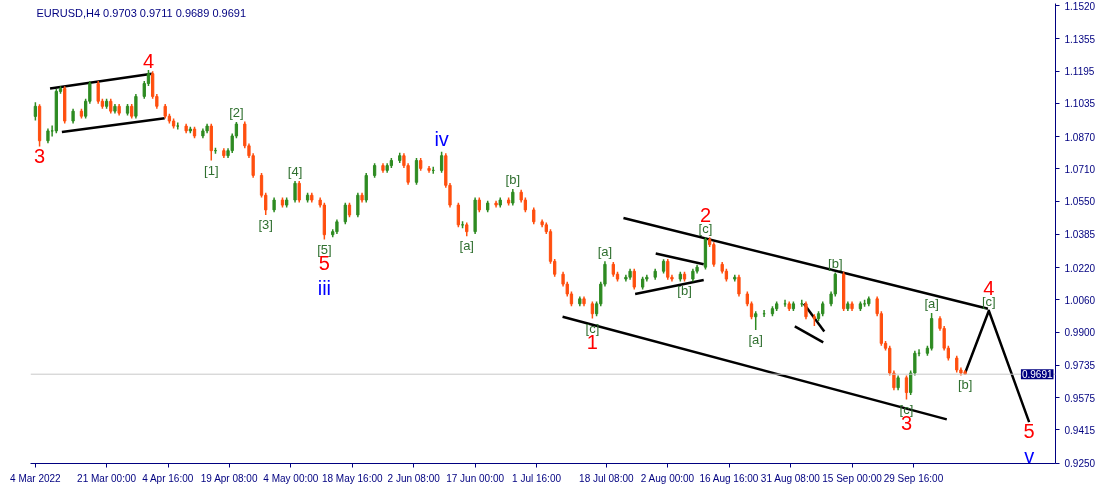 The image size is (1111, 491). What do you see at coordinates (1079, 72) in the screenshot?
I see `y-tick-label: 1.1195` at bounding box center [1079, 72].